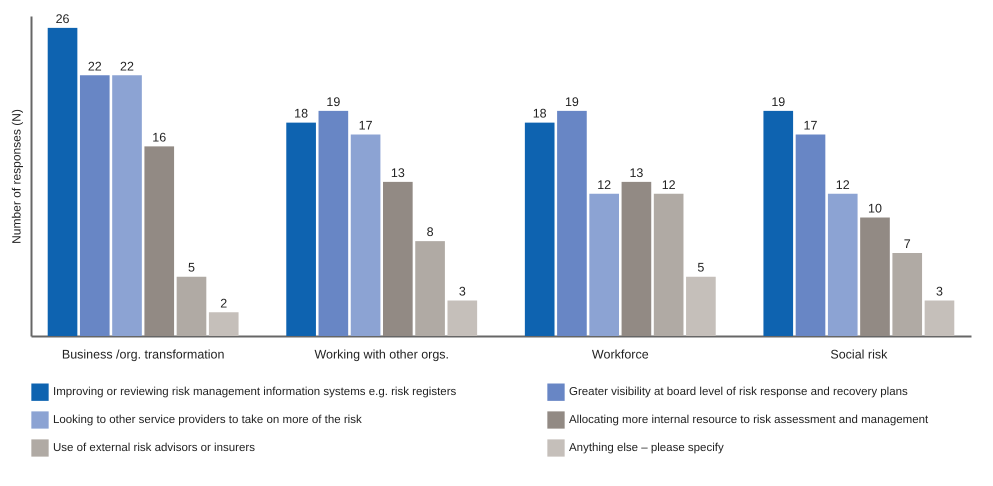 This screenshot has width=993, height=486. Describe the element at coordinates (143, 355) in the screenshot. I see `x-tick-label: Business /org. transformation` at that location.